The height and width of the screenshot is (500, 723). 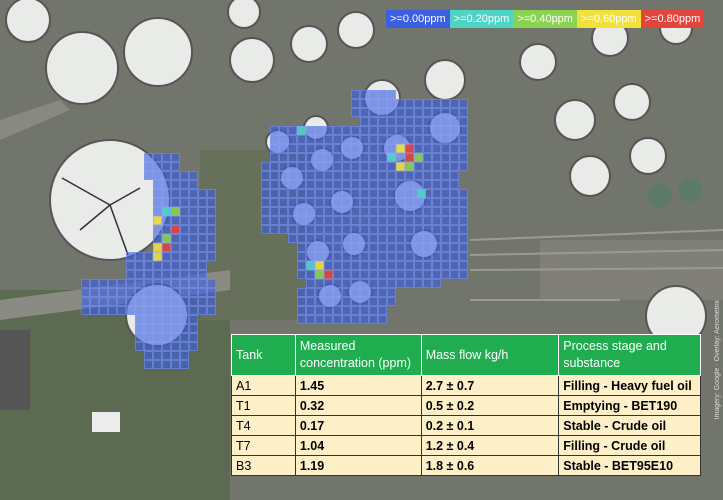 What do you see at coordinates (629, 385) in the screenshot?
I see `cell-process: Filling - Heavy fuel oil` at bounding box center [629, 385].